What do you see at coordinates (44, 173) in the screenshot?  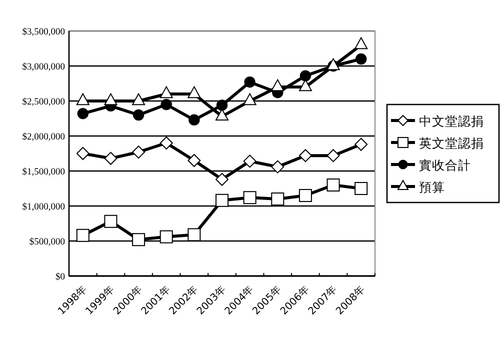 I see `y-tick-label: $1,500,000` at bounding box center [44, 173].